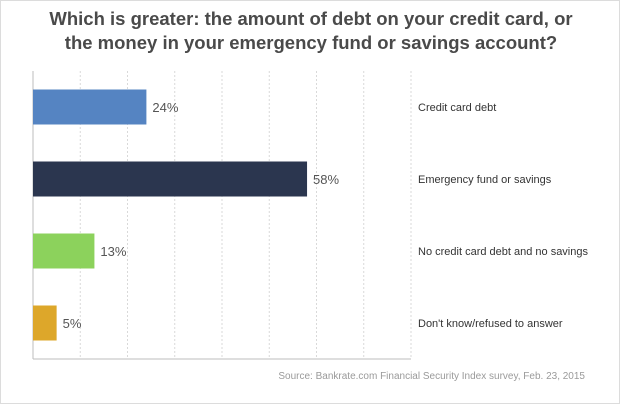 The image size is (620, 404). I want to click on bar-value-label: 13%, so click(113, 251).